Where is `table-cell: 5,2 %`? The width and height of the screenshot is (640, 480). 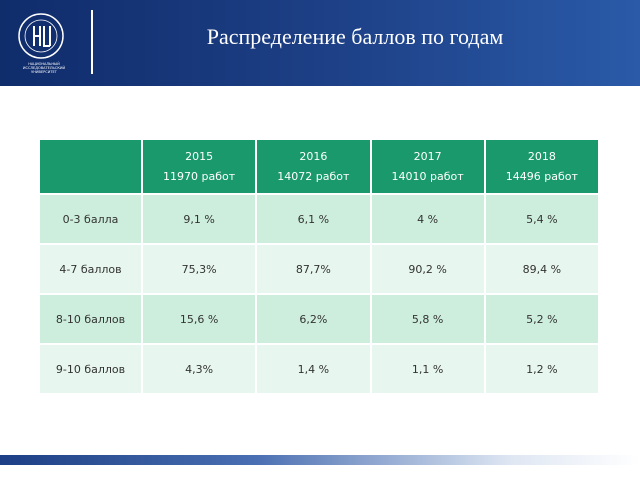 table-cell: 5,2 % is located at coordinates (542, 319).